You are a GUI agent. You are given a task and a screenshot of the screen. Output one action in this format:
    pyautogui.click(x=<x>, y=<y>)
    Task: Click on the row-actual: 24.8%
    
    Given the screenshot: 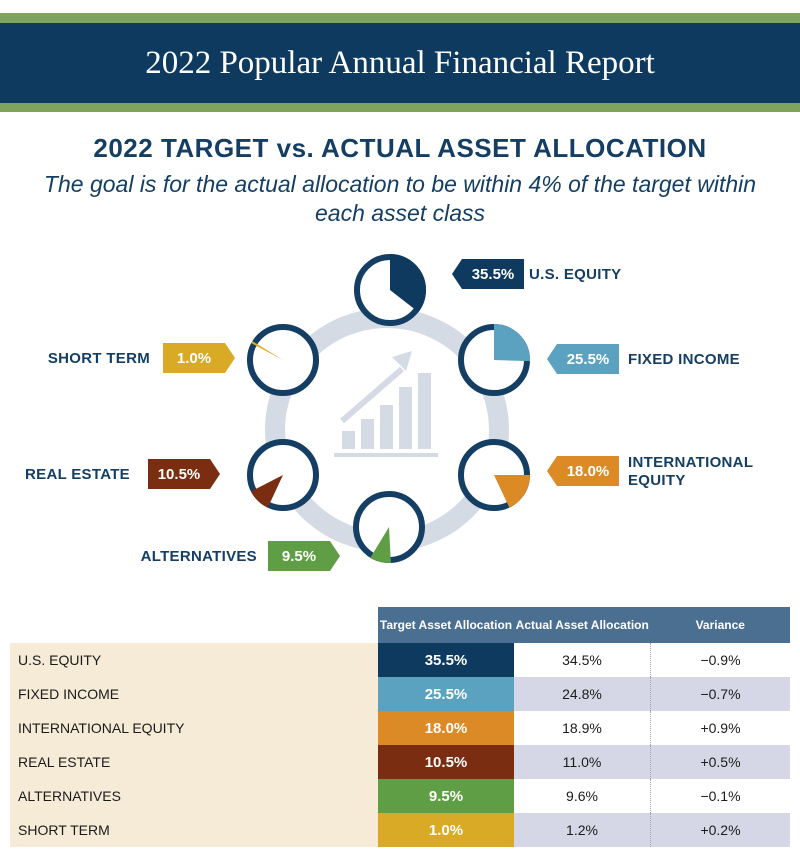 What is the action you would take?
    pyautogui.click(x=582, y=694)
    